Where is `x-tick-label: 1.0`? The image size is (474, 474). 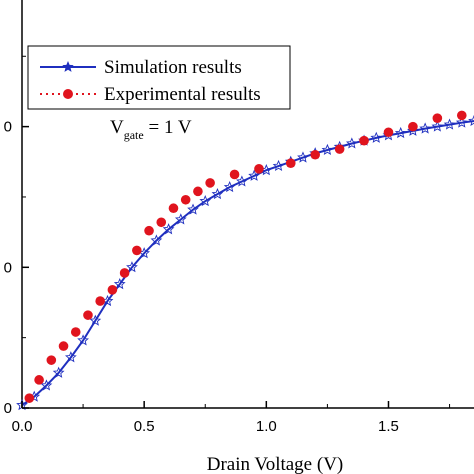
x-tick-label: 1.0 is located at coordinates (266, 426).